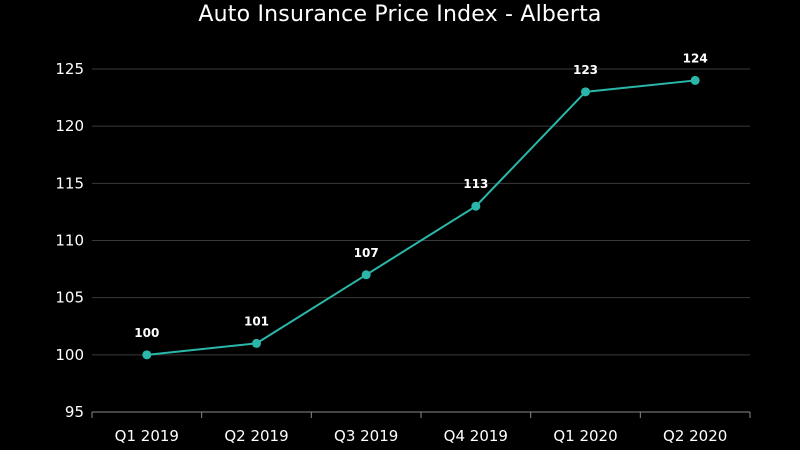 This screenshot has height=450, width=800. Describe the element at coordinates (585, 70) in the screenshot. I see `data-label: 123` at that location.